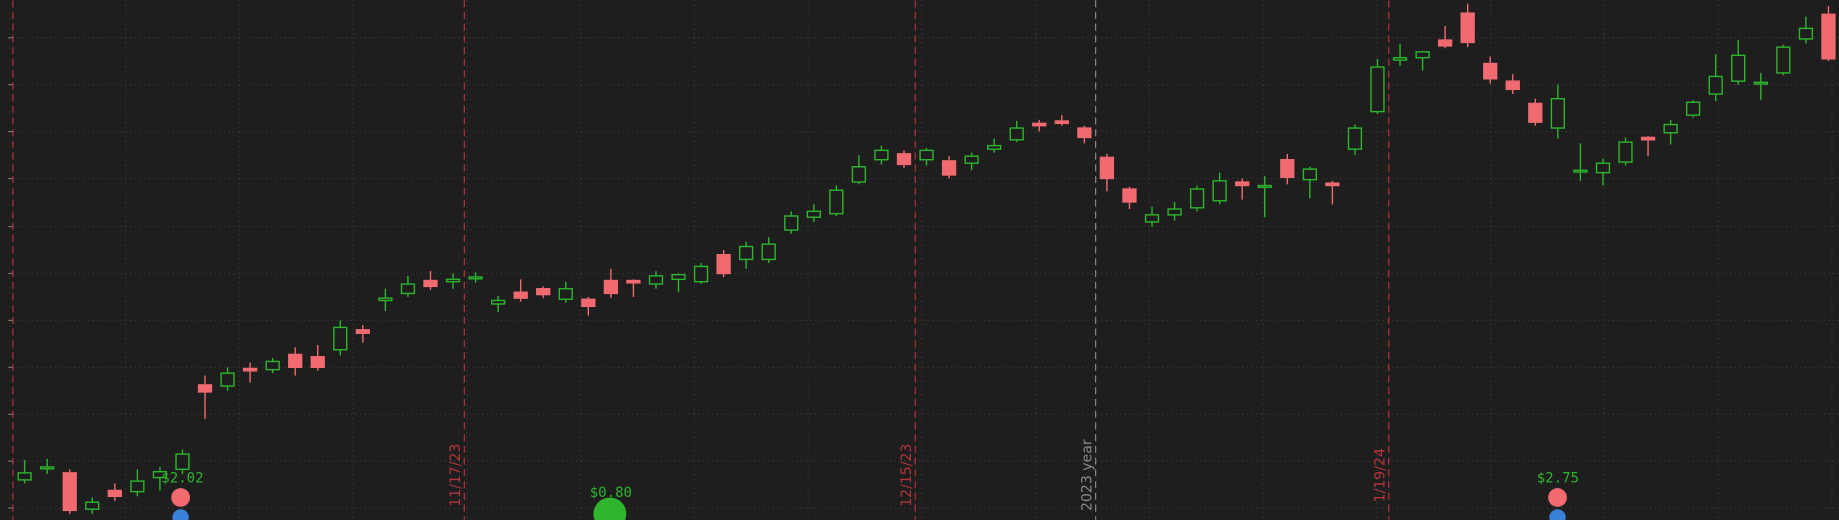  I want to click on separator-label: 12/15/23, so click(907, 475).